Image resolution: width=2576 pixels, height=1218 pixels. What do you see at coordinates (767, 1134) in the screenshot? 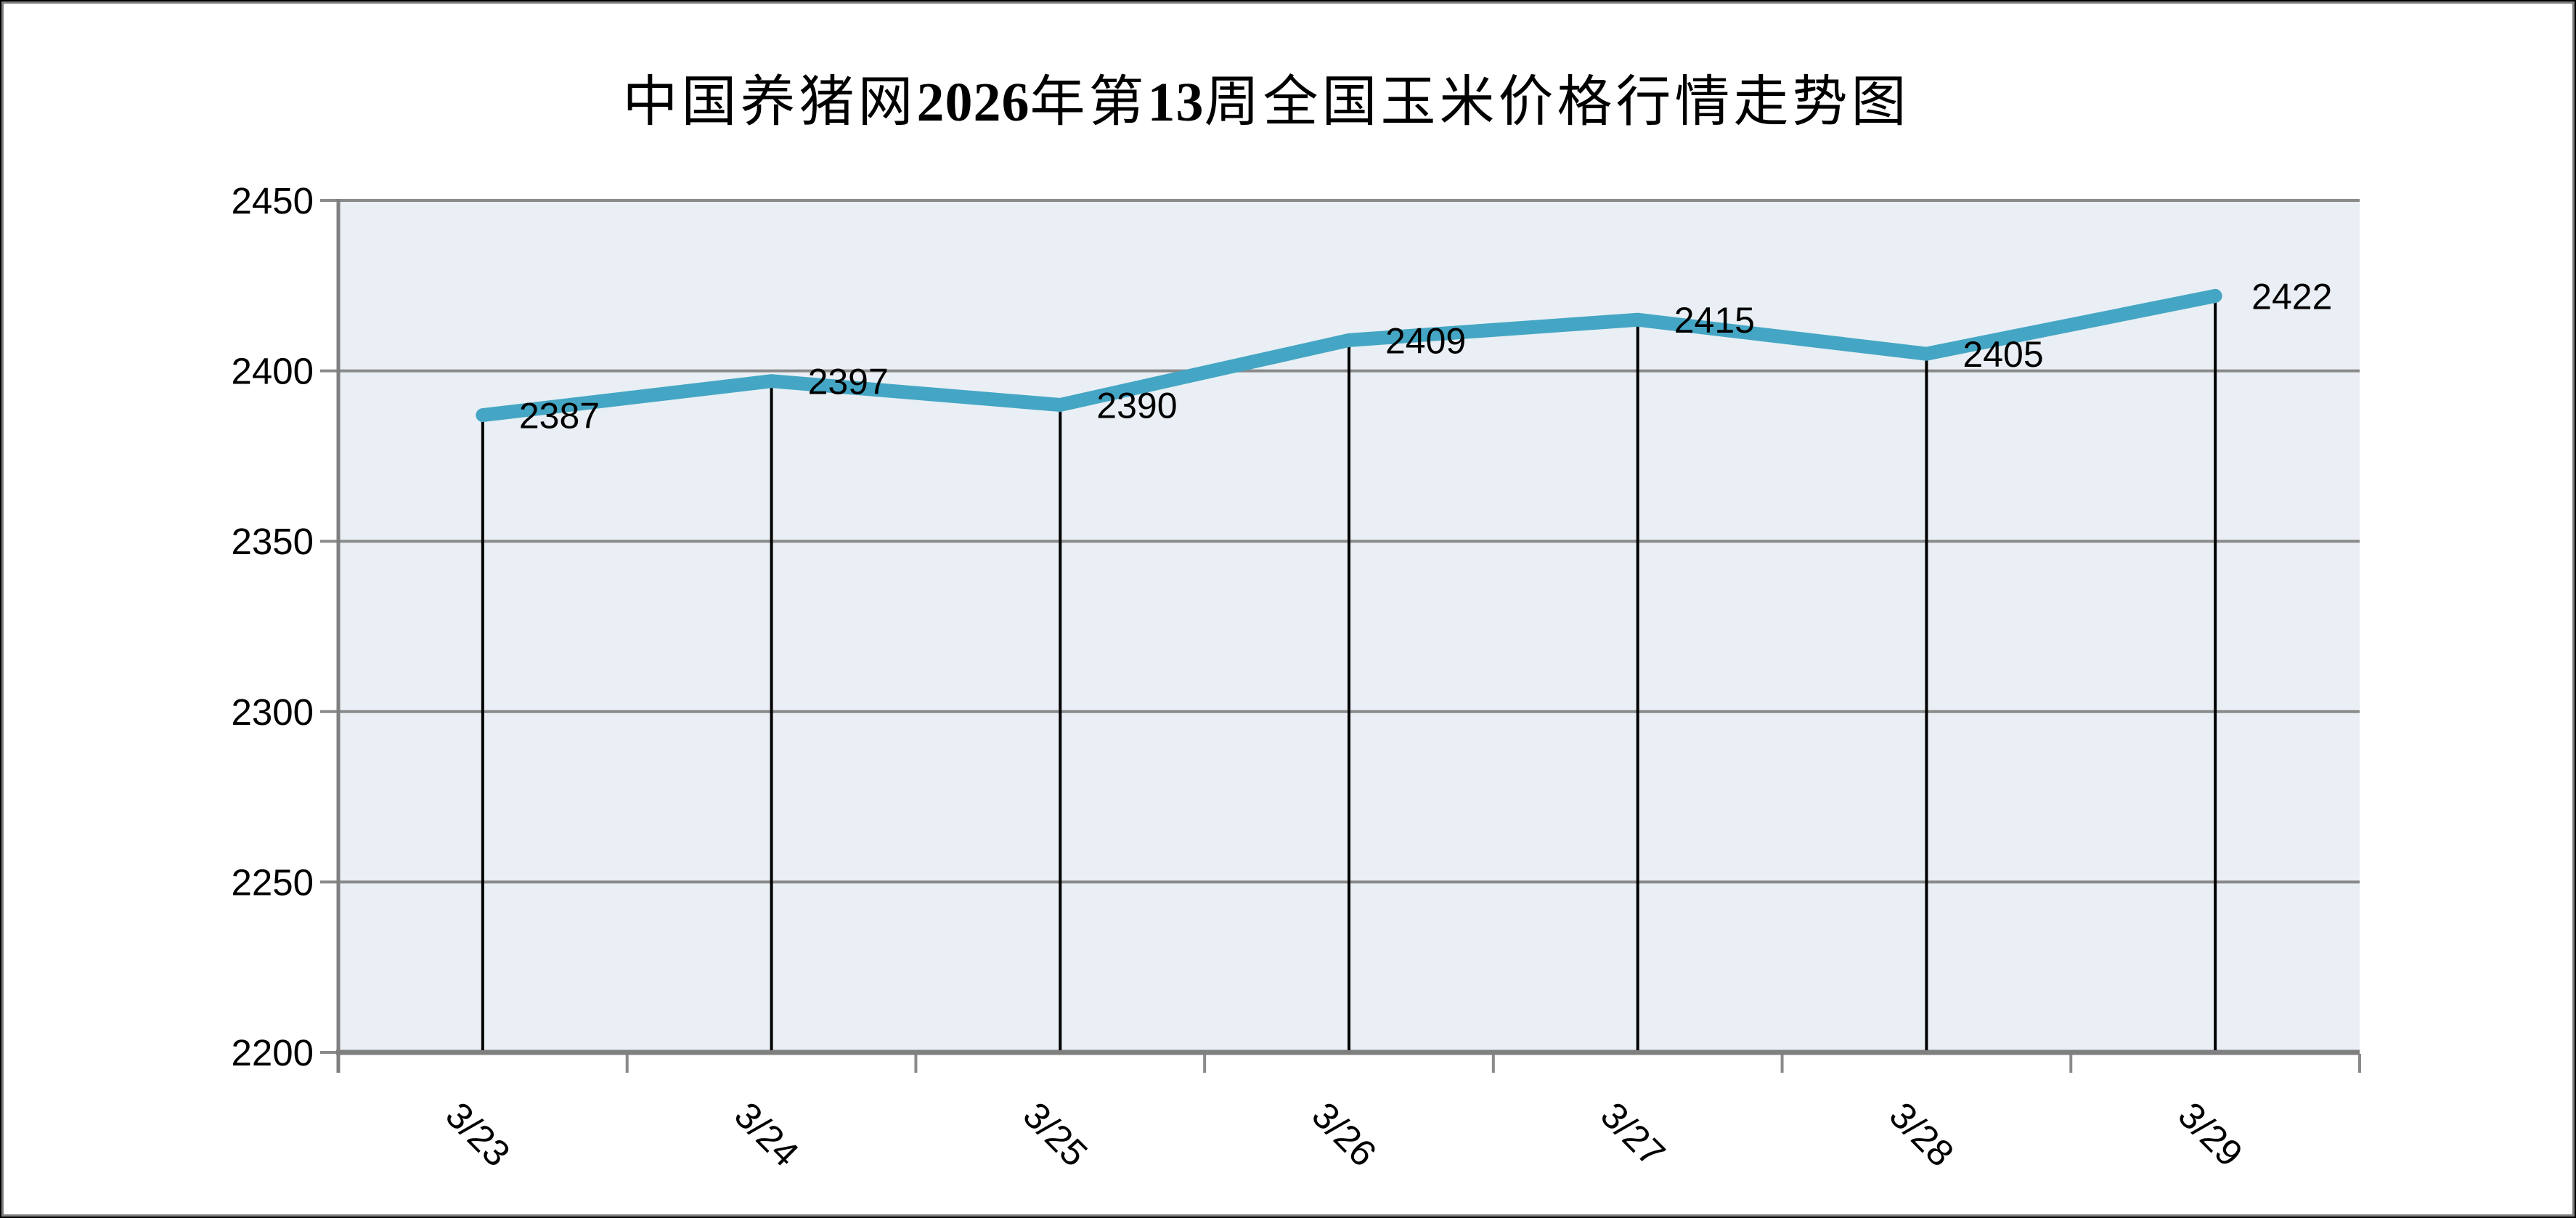
I see `x-axis-label: 3/24` at bounding box center [767, 1134].